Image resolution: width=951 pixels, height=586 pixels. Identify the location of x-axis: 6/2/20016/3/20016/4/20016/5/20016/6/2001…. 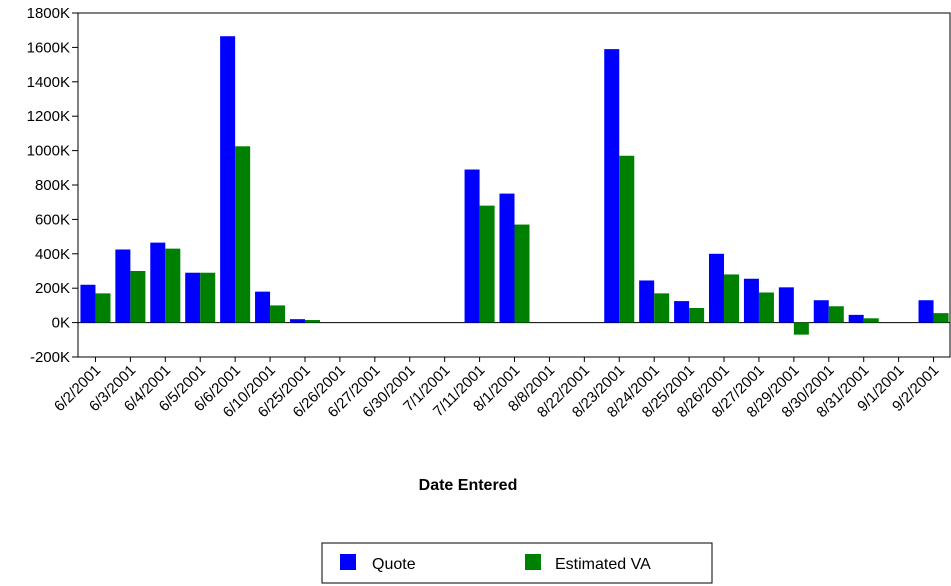
(496, 389).